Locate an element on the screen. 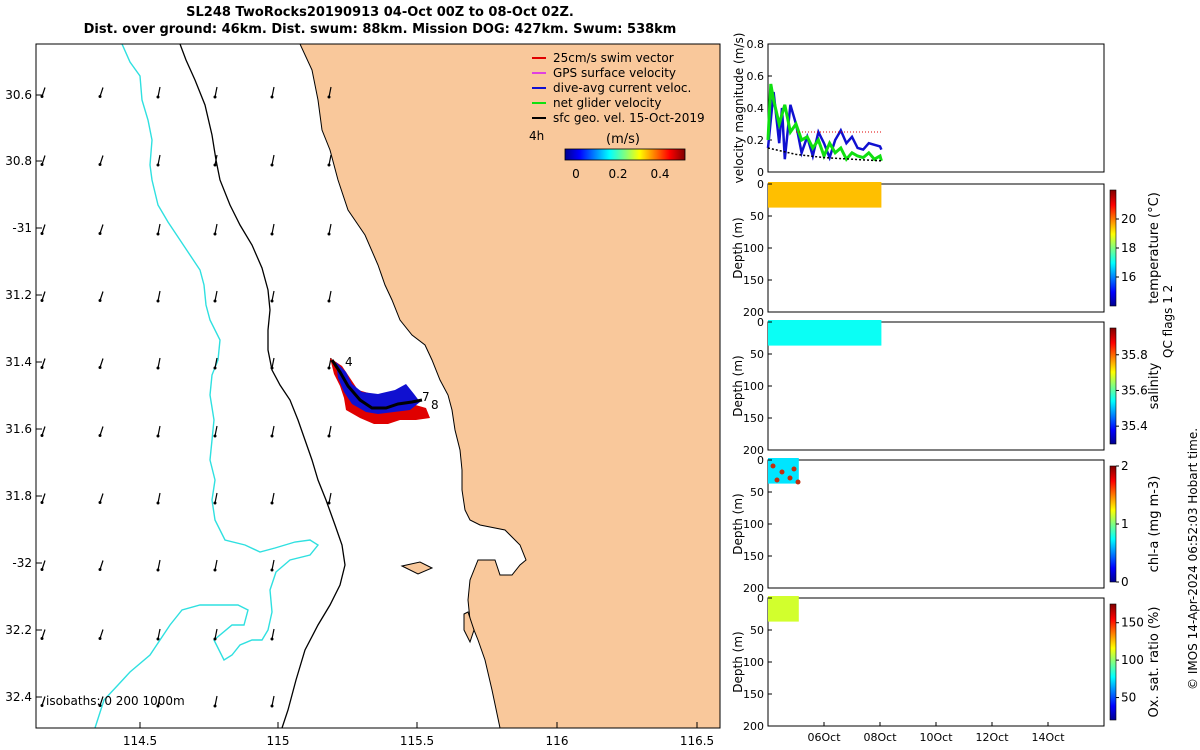 Image resolution: width=1200 pixels, height=750 pixels. lon-tick-label: 114.5 is located at coordinates (140, 741).